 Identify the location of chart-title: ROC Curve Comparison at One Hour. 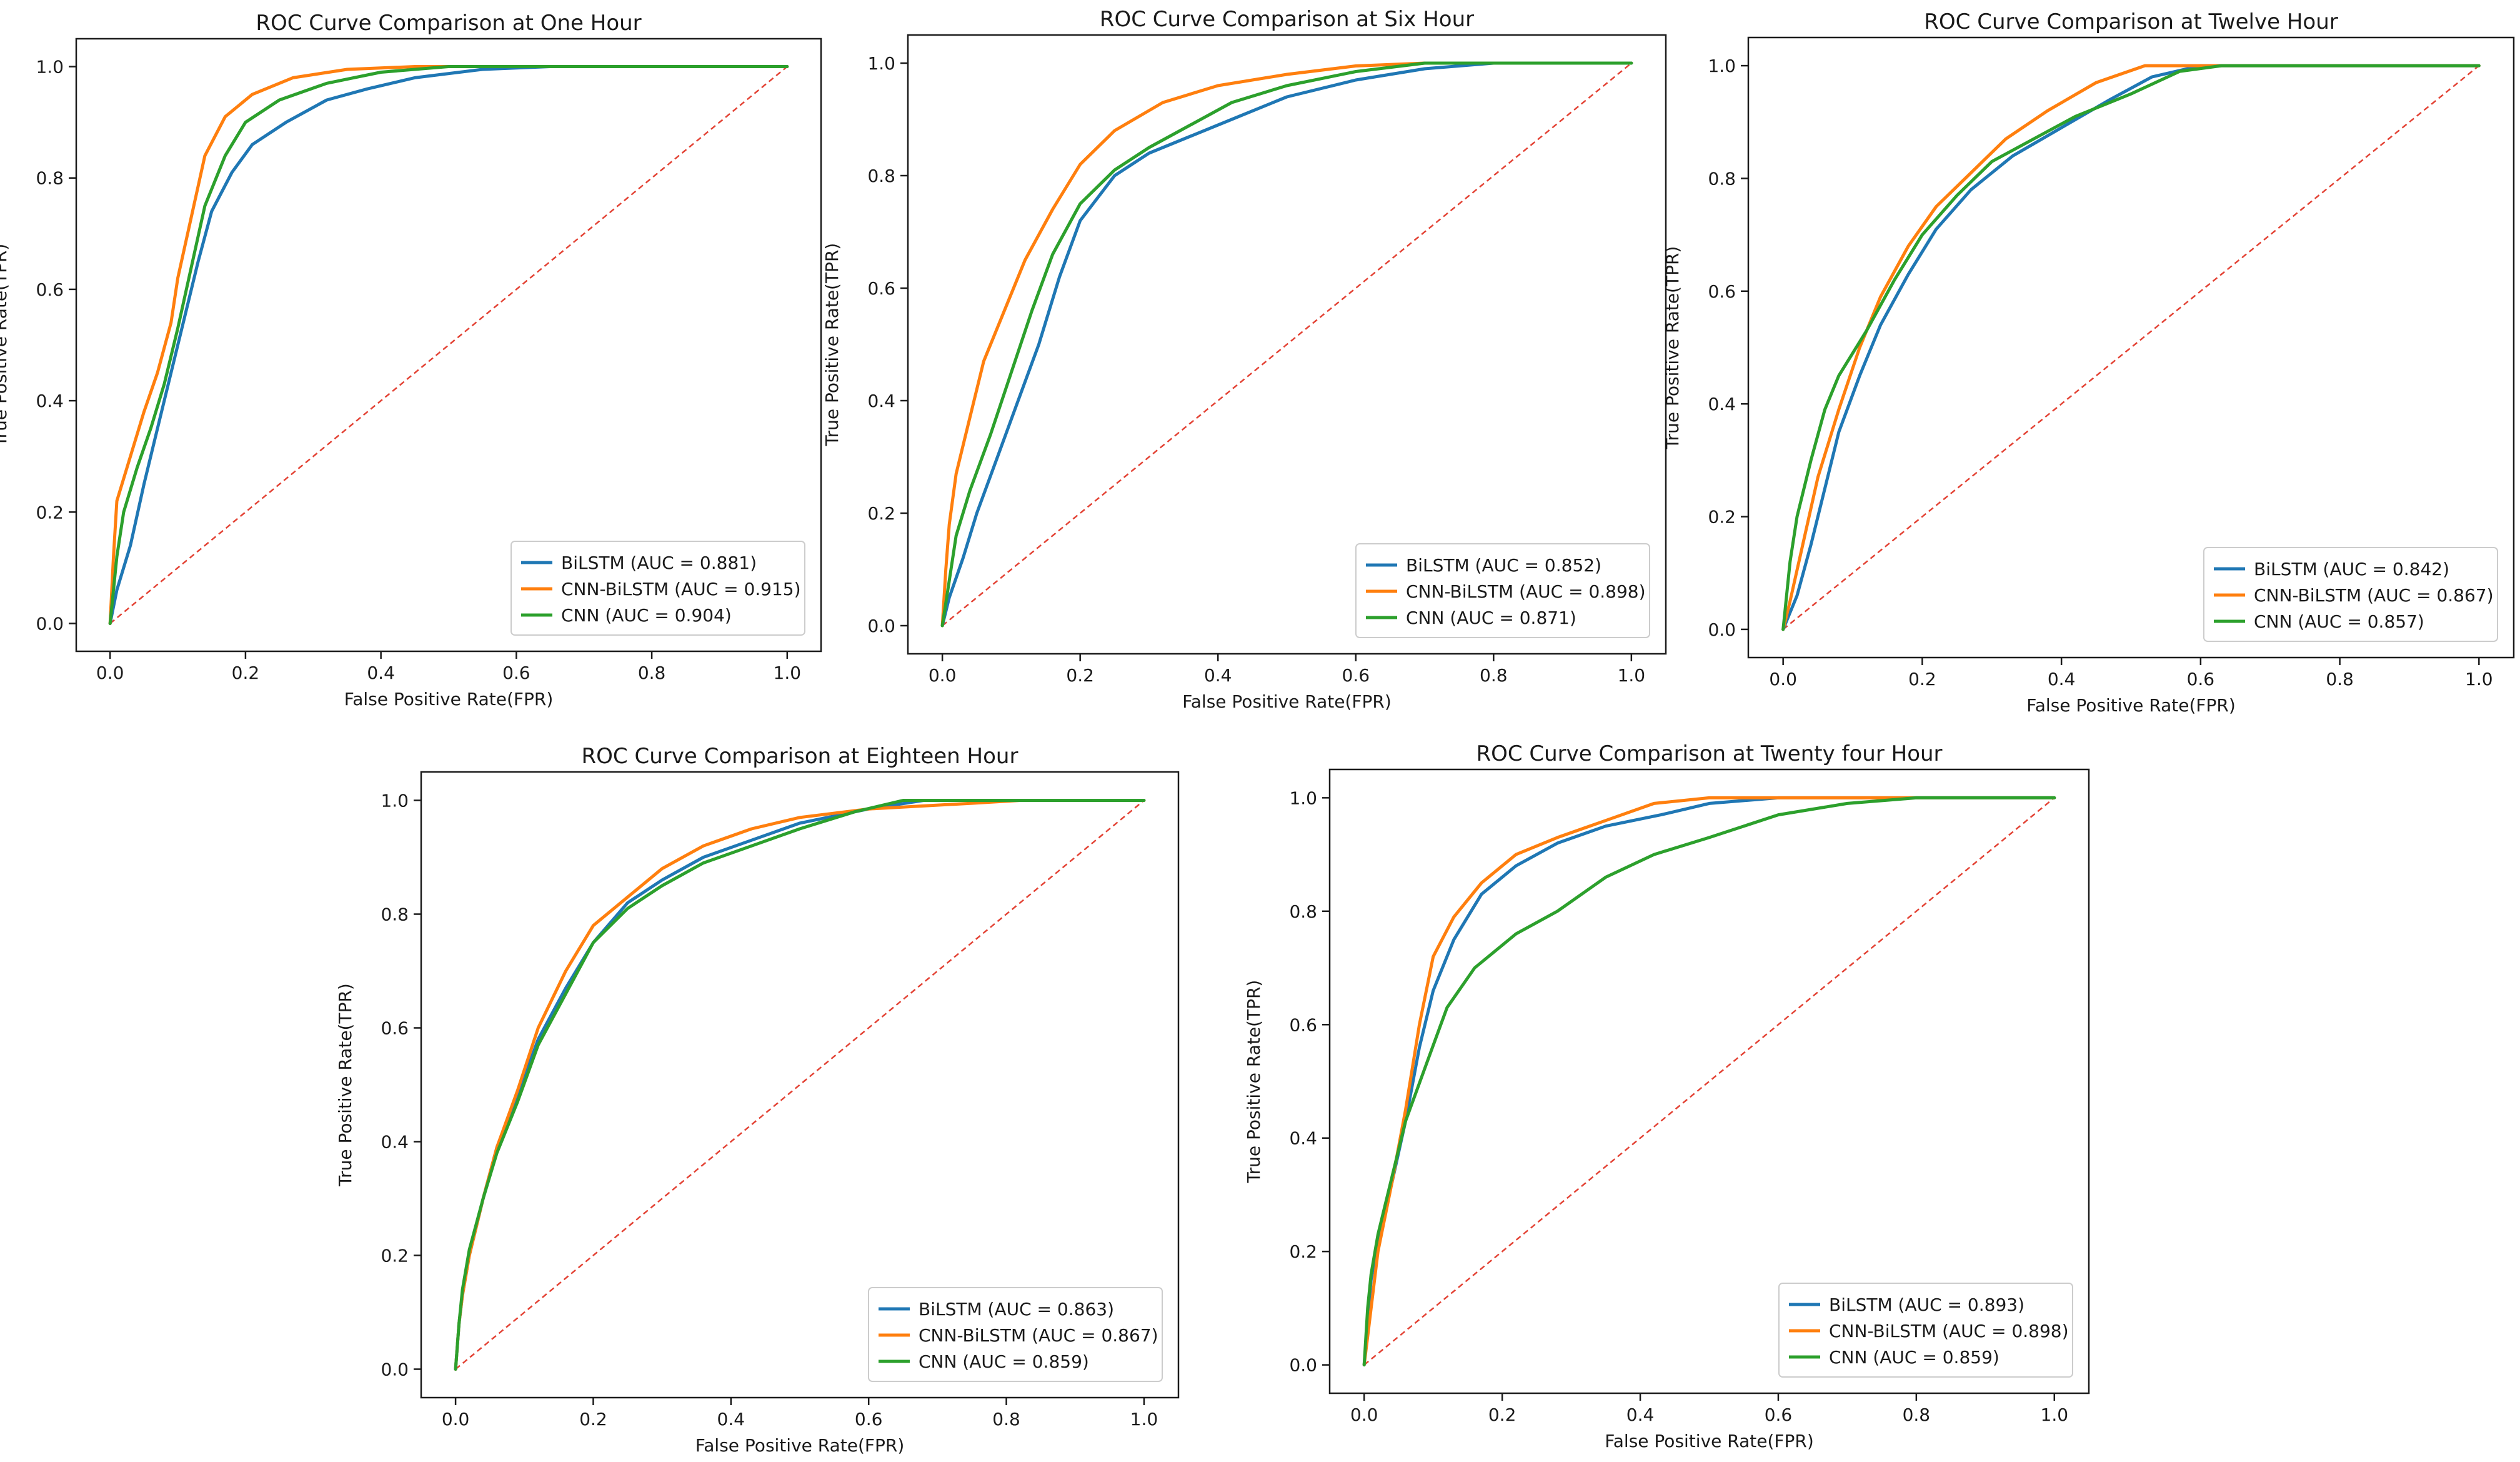
(449, 23).